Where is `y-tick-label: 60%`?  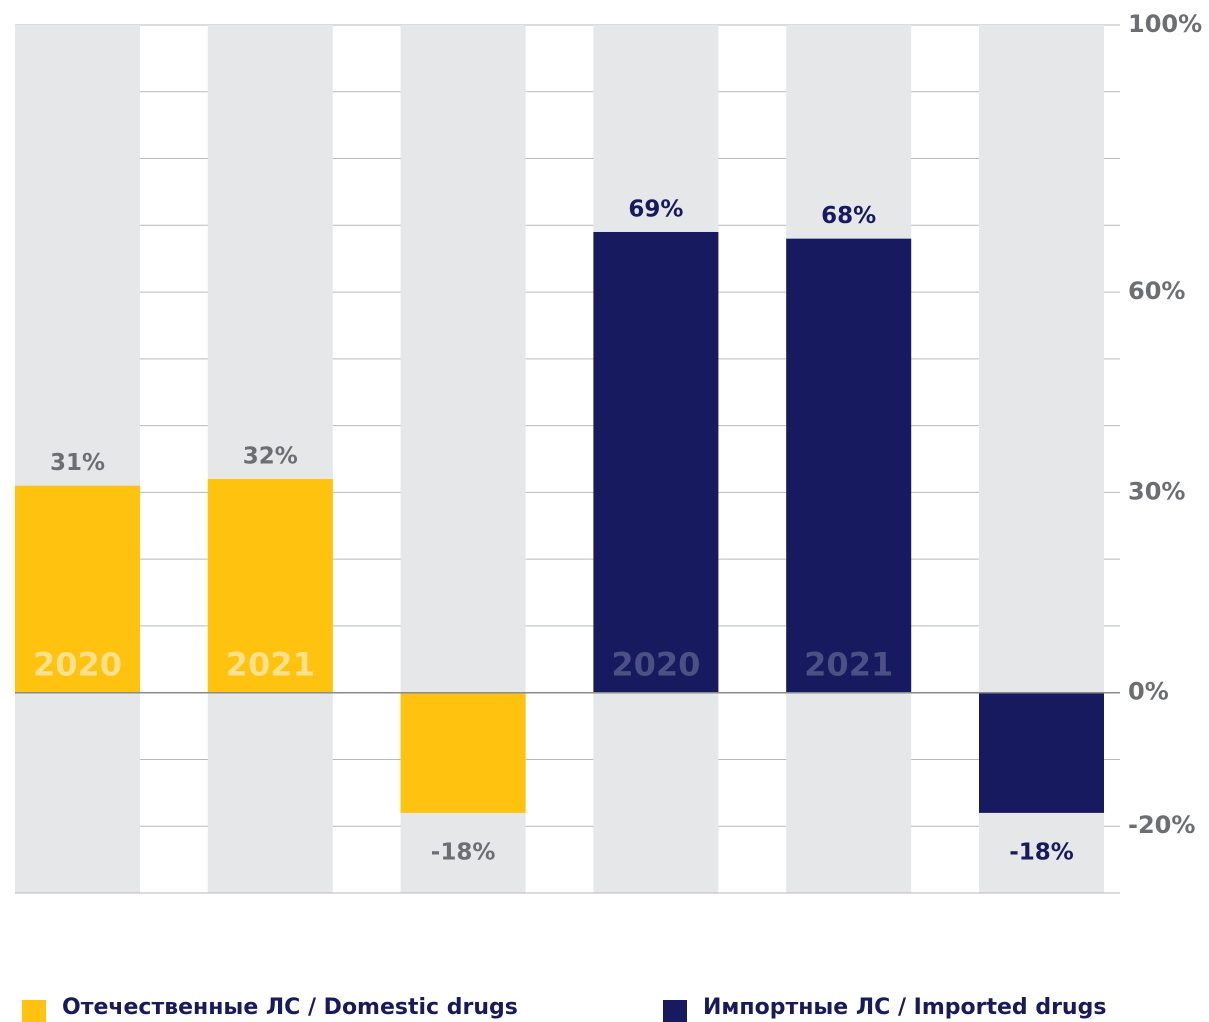 y-tick-label: 60% is located at coordinates (1156, 291).